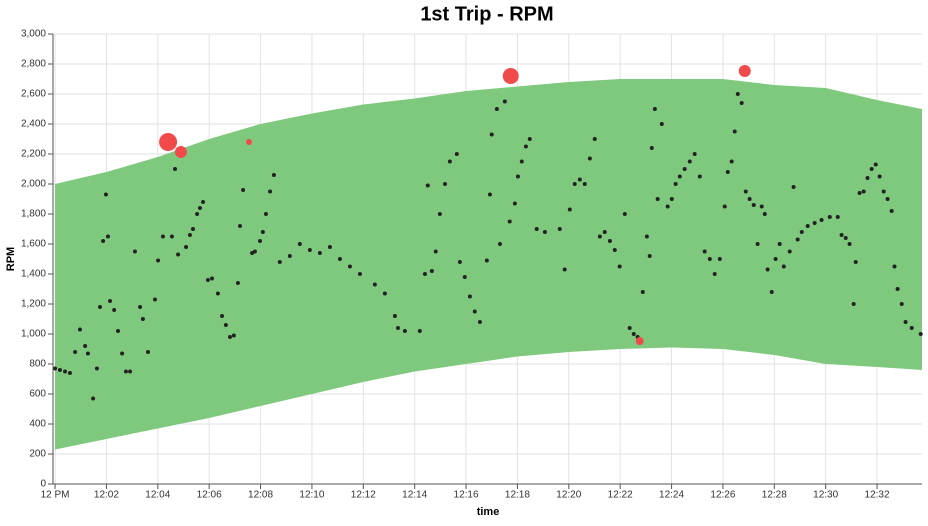  Describe the element at coordinates (209, 495) in the screenshot. I see `x-tick-label: 12:06` at that location.